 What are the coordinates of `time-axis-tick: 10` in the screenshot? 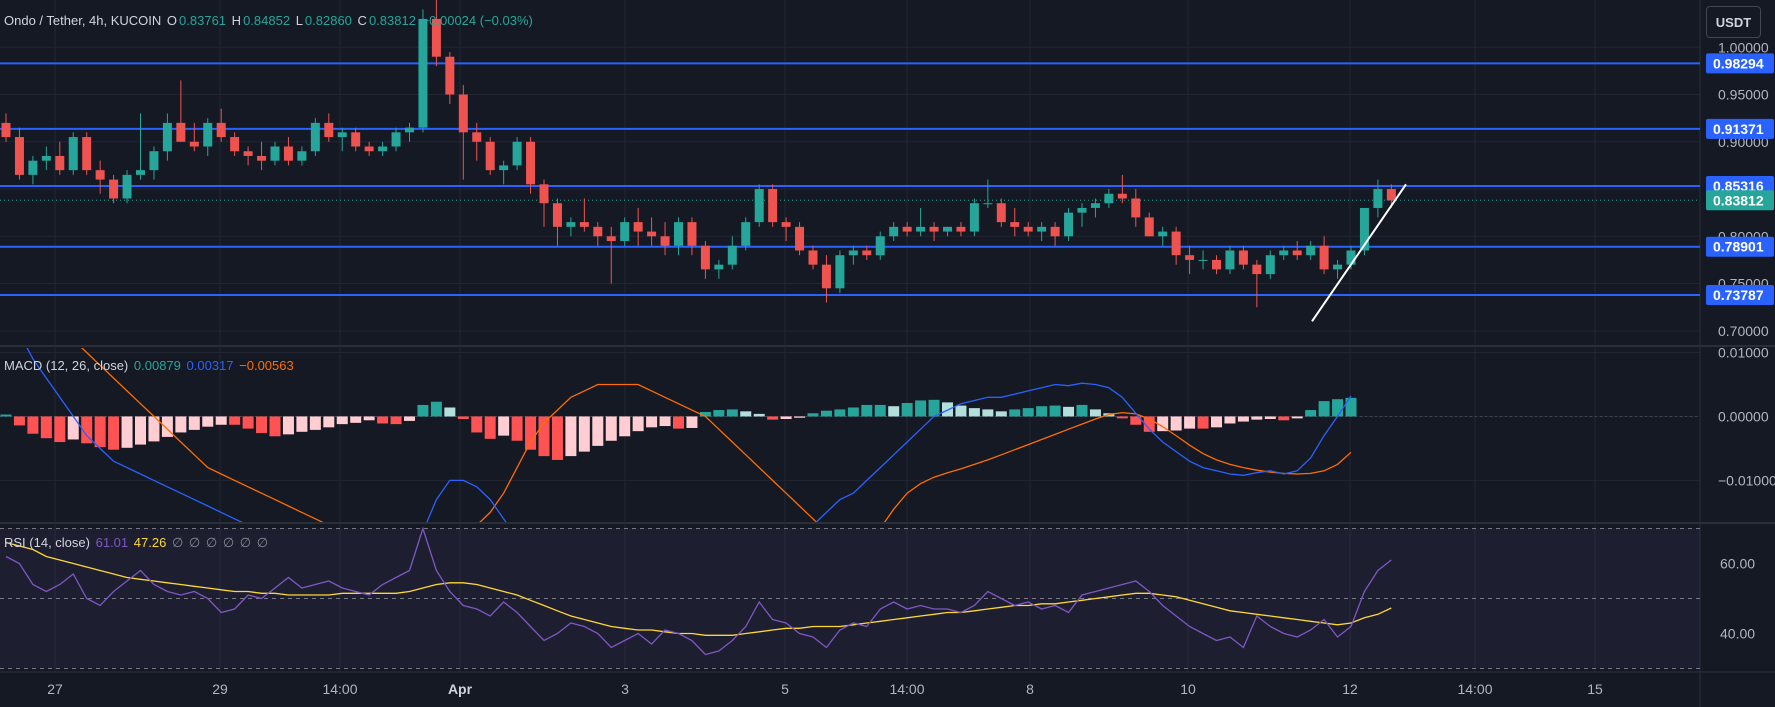 It's located at (1188, 689).